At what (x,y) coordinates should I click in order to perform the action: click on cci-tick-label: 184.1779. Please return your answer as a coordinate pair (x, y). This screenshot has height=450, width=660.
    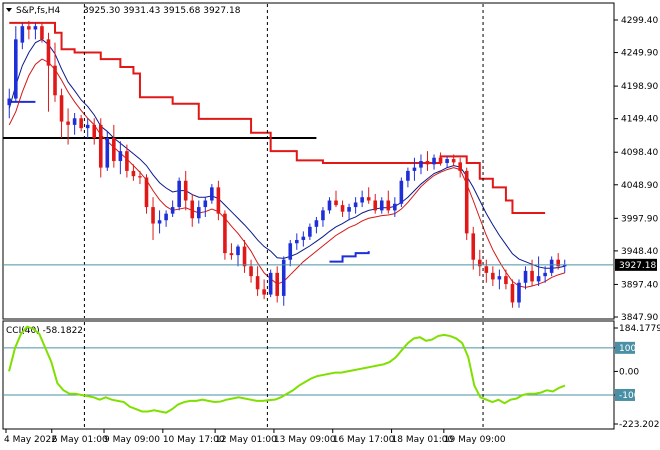
    Looking at the image, I should click on (639, 329).